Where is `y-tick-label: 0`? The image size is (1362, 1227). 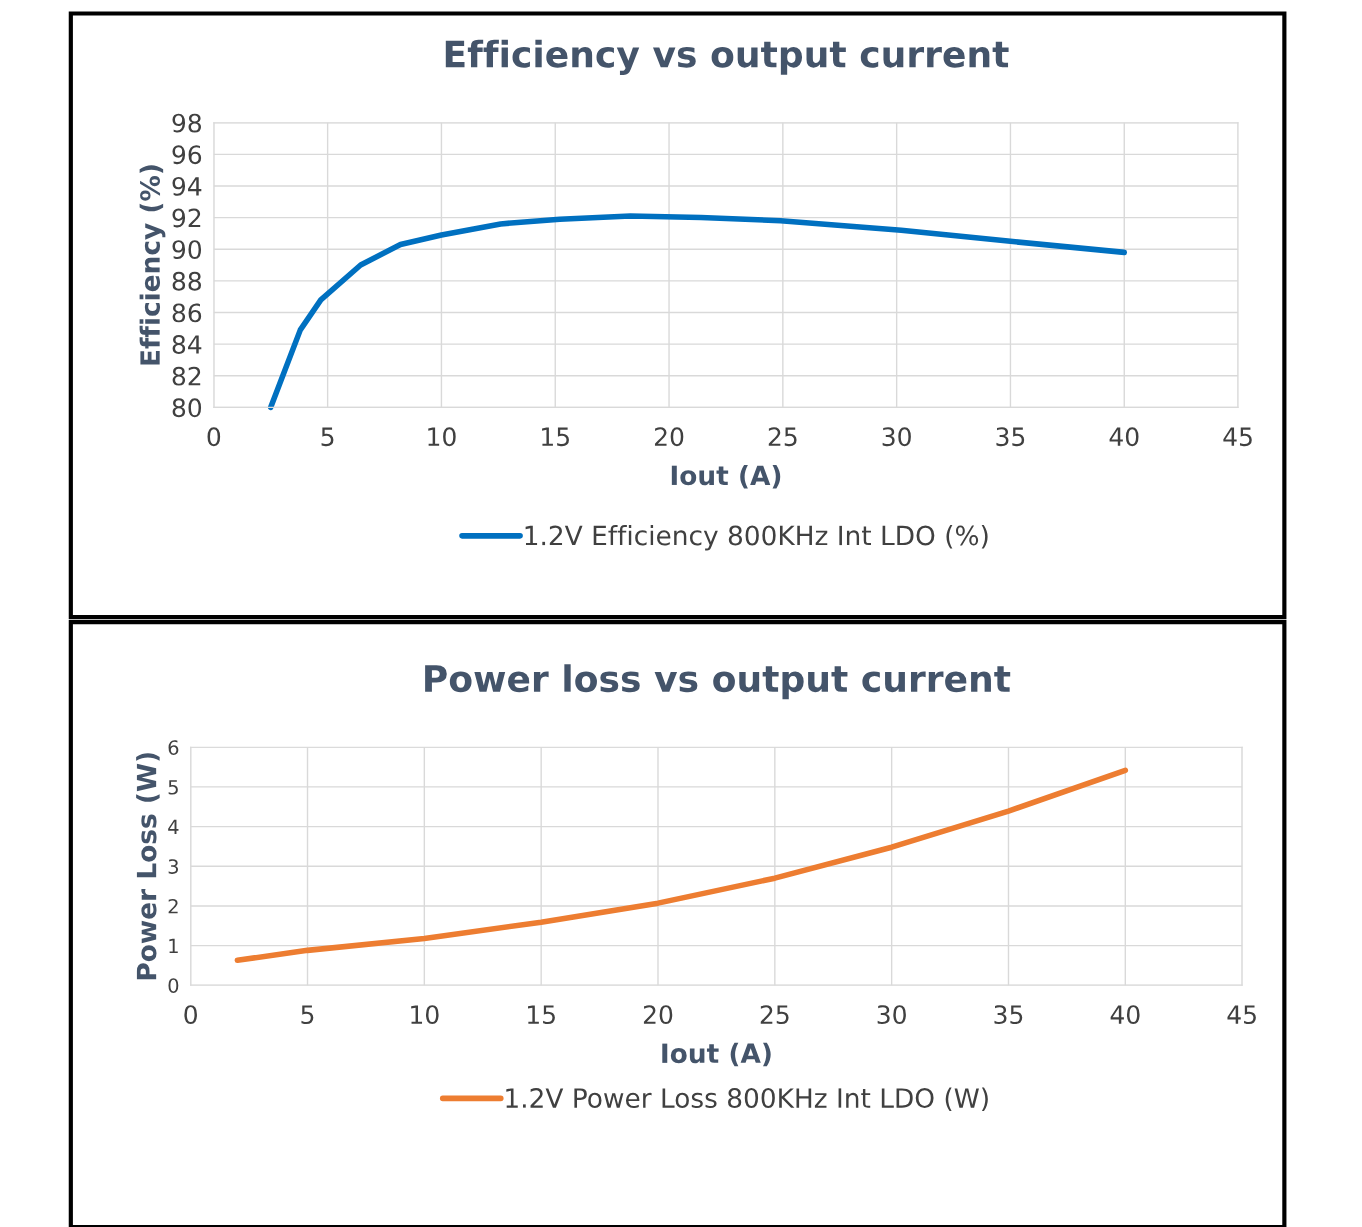 y-tick-label: 0 is located at coordinates (173, 985).